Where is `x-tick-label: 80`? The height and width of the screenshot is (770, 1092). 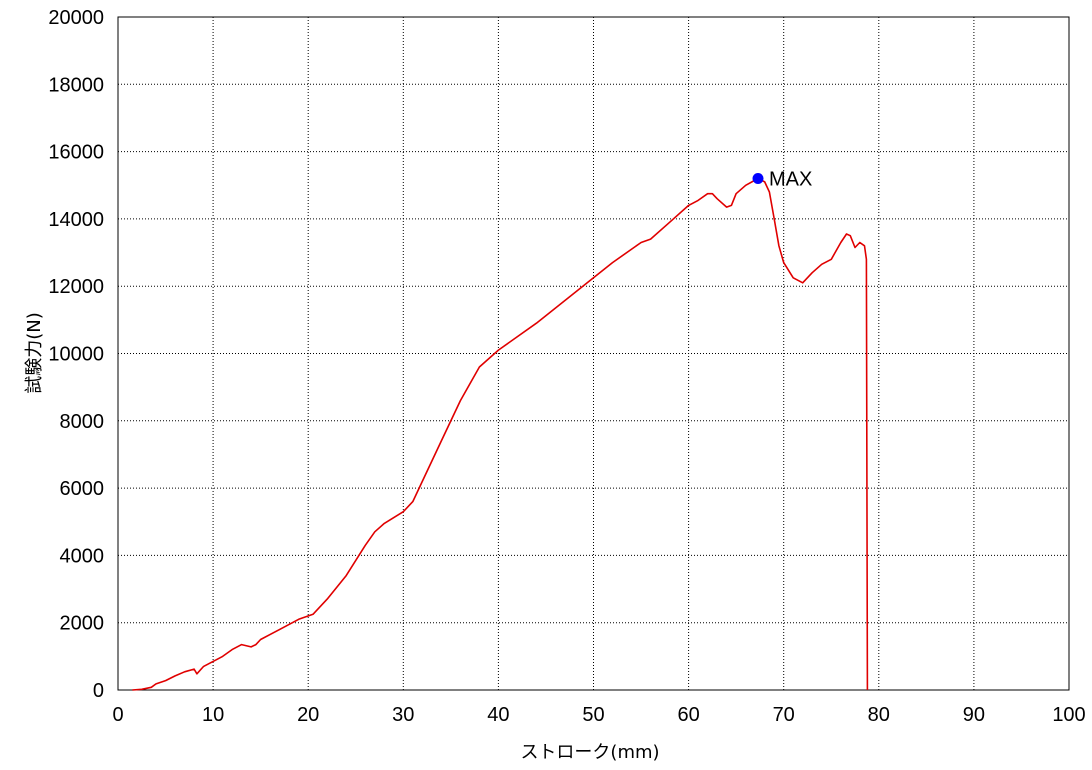
x-tick-label: 80 is located at coordinates (879, 715).